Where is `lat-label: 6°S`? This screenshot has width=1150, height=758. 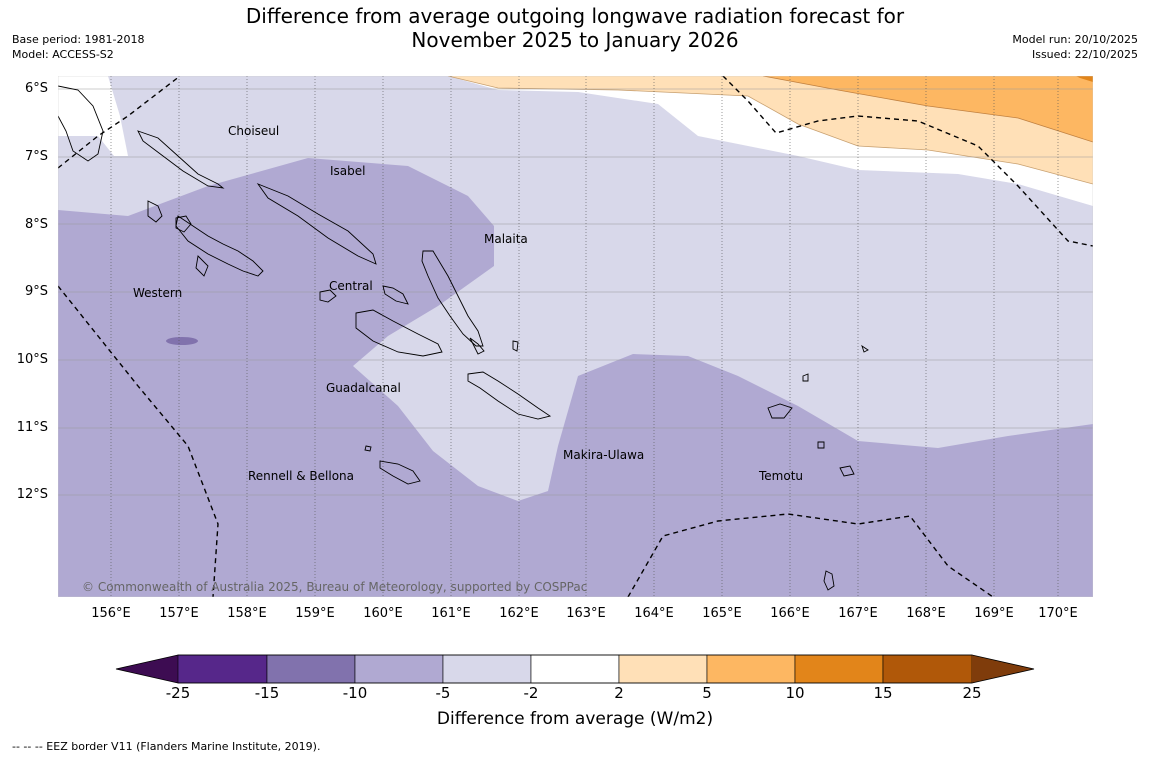 lat-label: 6°S is located at coordinates (36, 88).